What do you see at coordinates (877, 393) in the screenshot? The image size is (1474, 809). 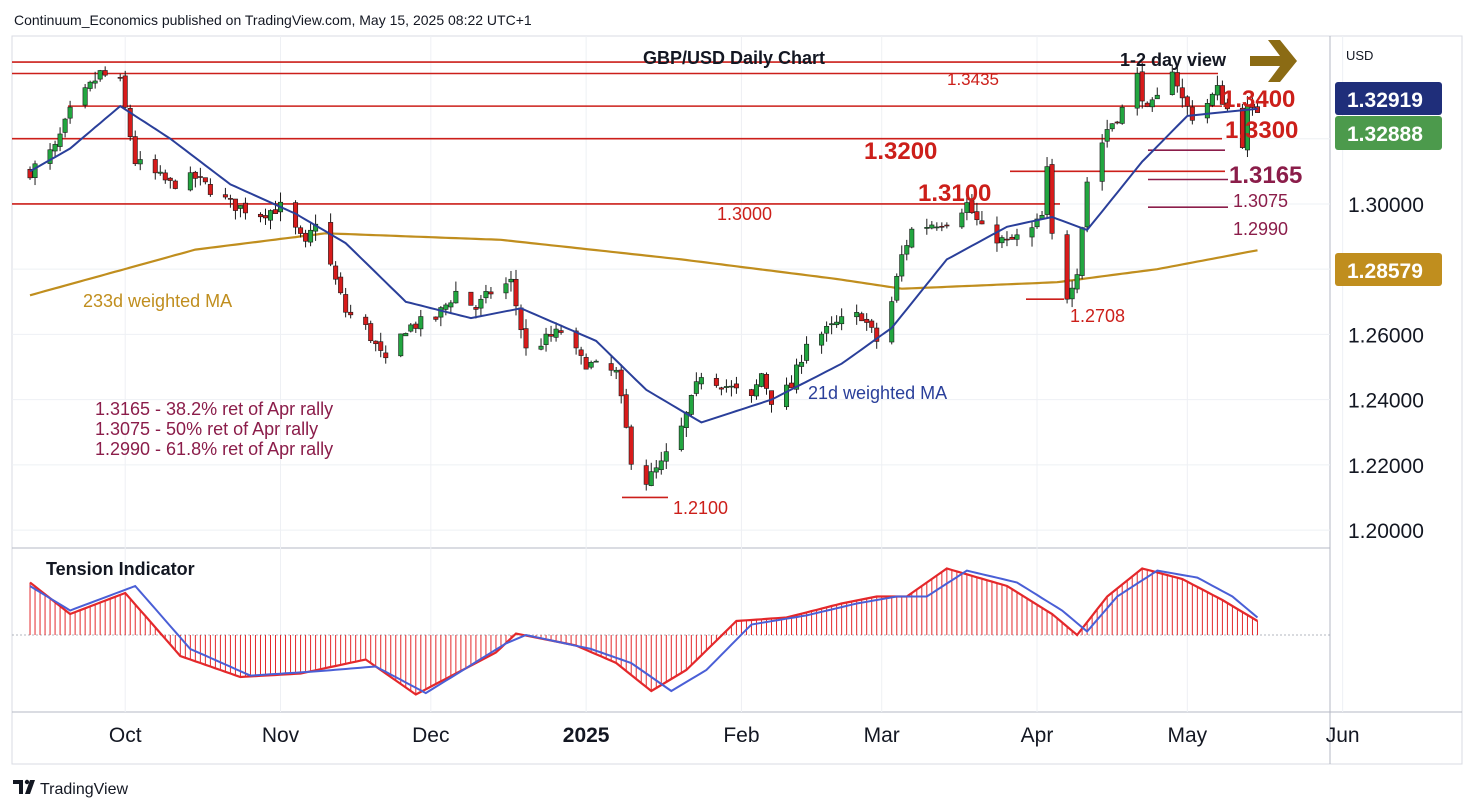 I see `ma21-label: 21d weighted MA` at bounding box center [877, 393].